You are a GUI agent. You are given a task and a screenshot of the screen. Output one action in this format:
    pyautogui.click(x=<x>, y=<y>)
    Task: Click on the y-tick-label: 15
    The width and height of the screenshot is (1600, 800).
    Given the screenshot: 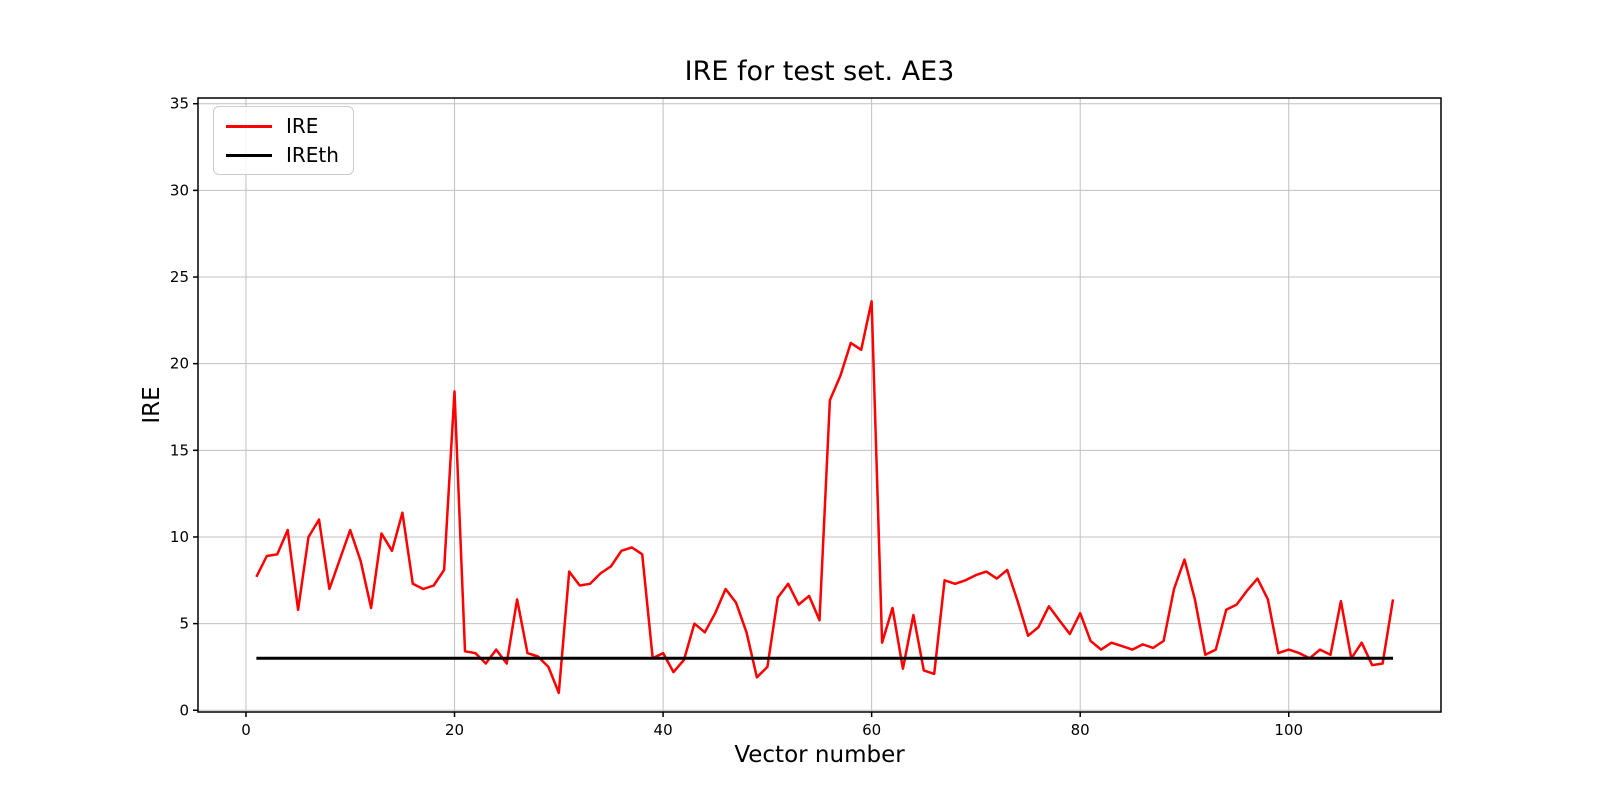 What is the action you would take?
    pyautogui.click(x=179, y=450)
    